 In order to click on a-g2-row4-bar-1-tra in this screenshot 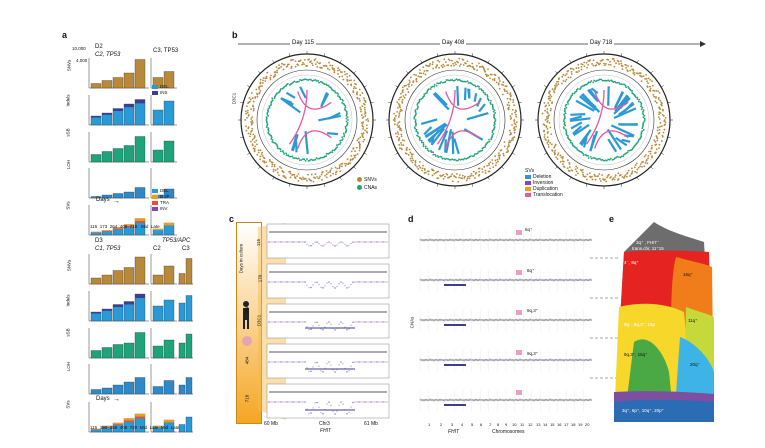, I will do `click(107, 427)`.